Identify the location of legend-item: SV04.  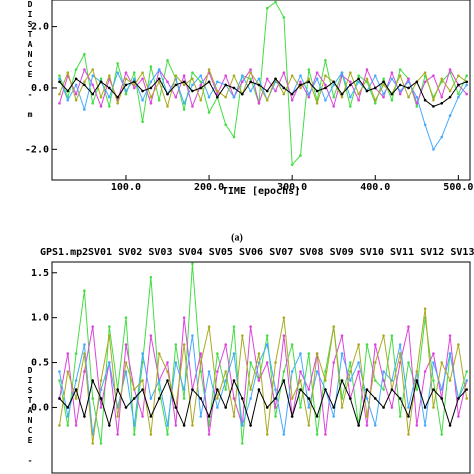
(191, 252).